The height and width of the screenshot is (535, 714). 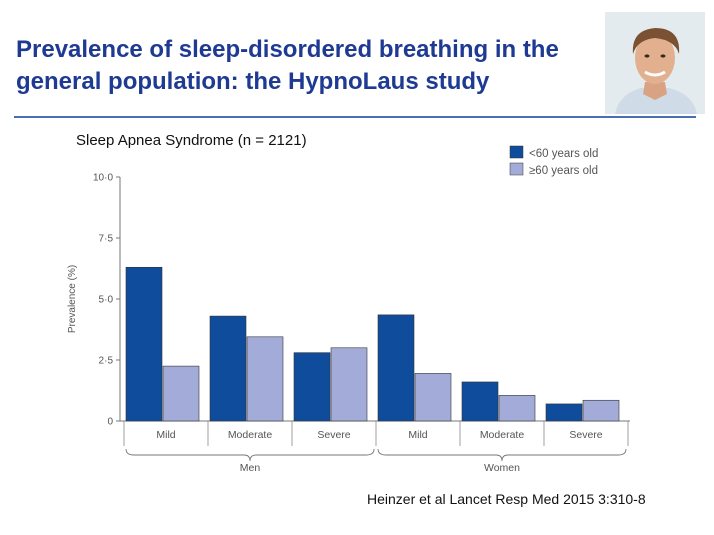 What do you see at coordinates (106, 361) in the screenshot?
I see `y-tick-label: 2·5` at bounding box center [106, 361].